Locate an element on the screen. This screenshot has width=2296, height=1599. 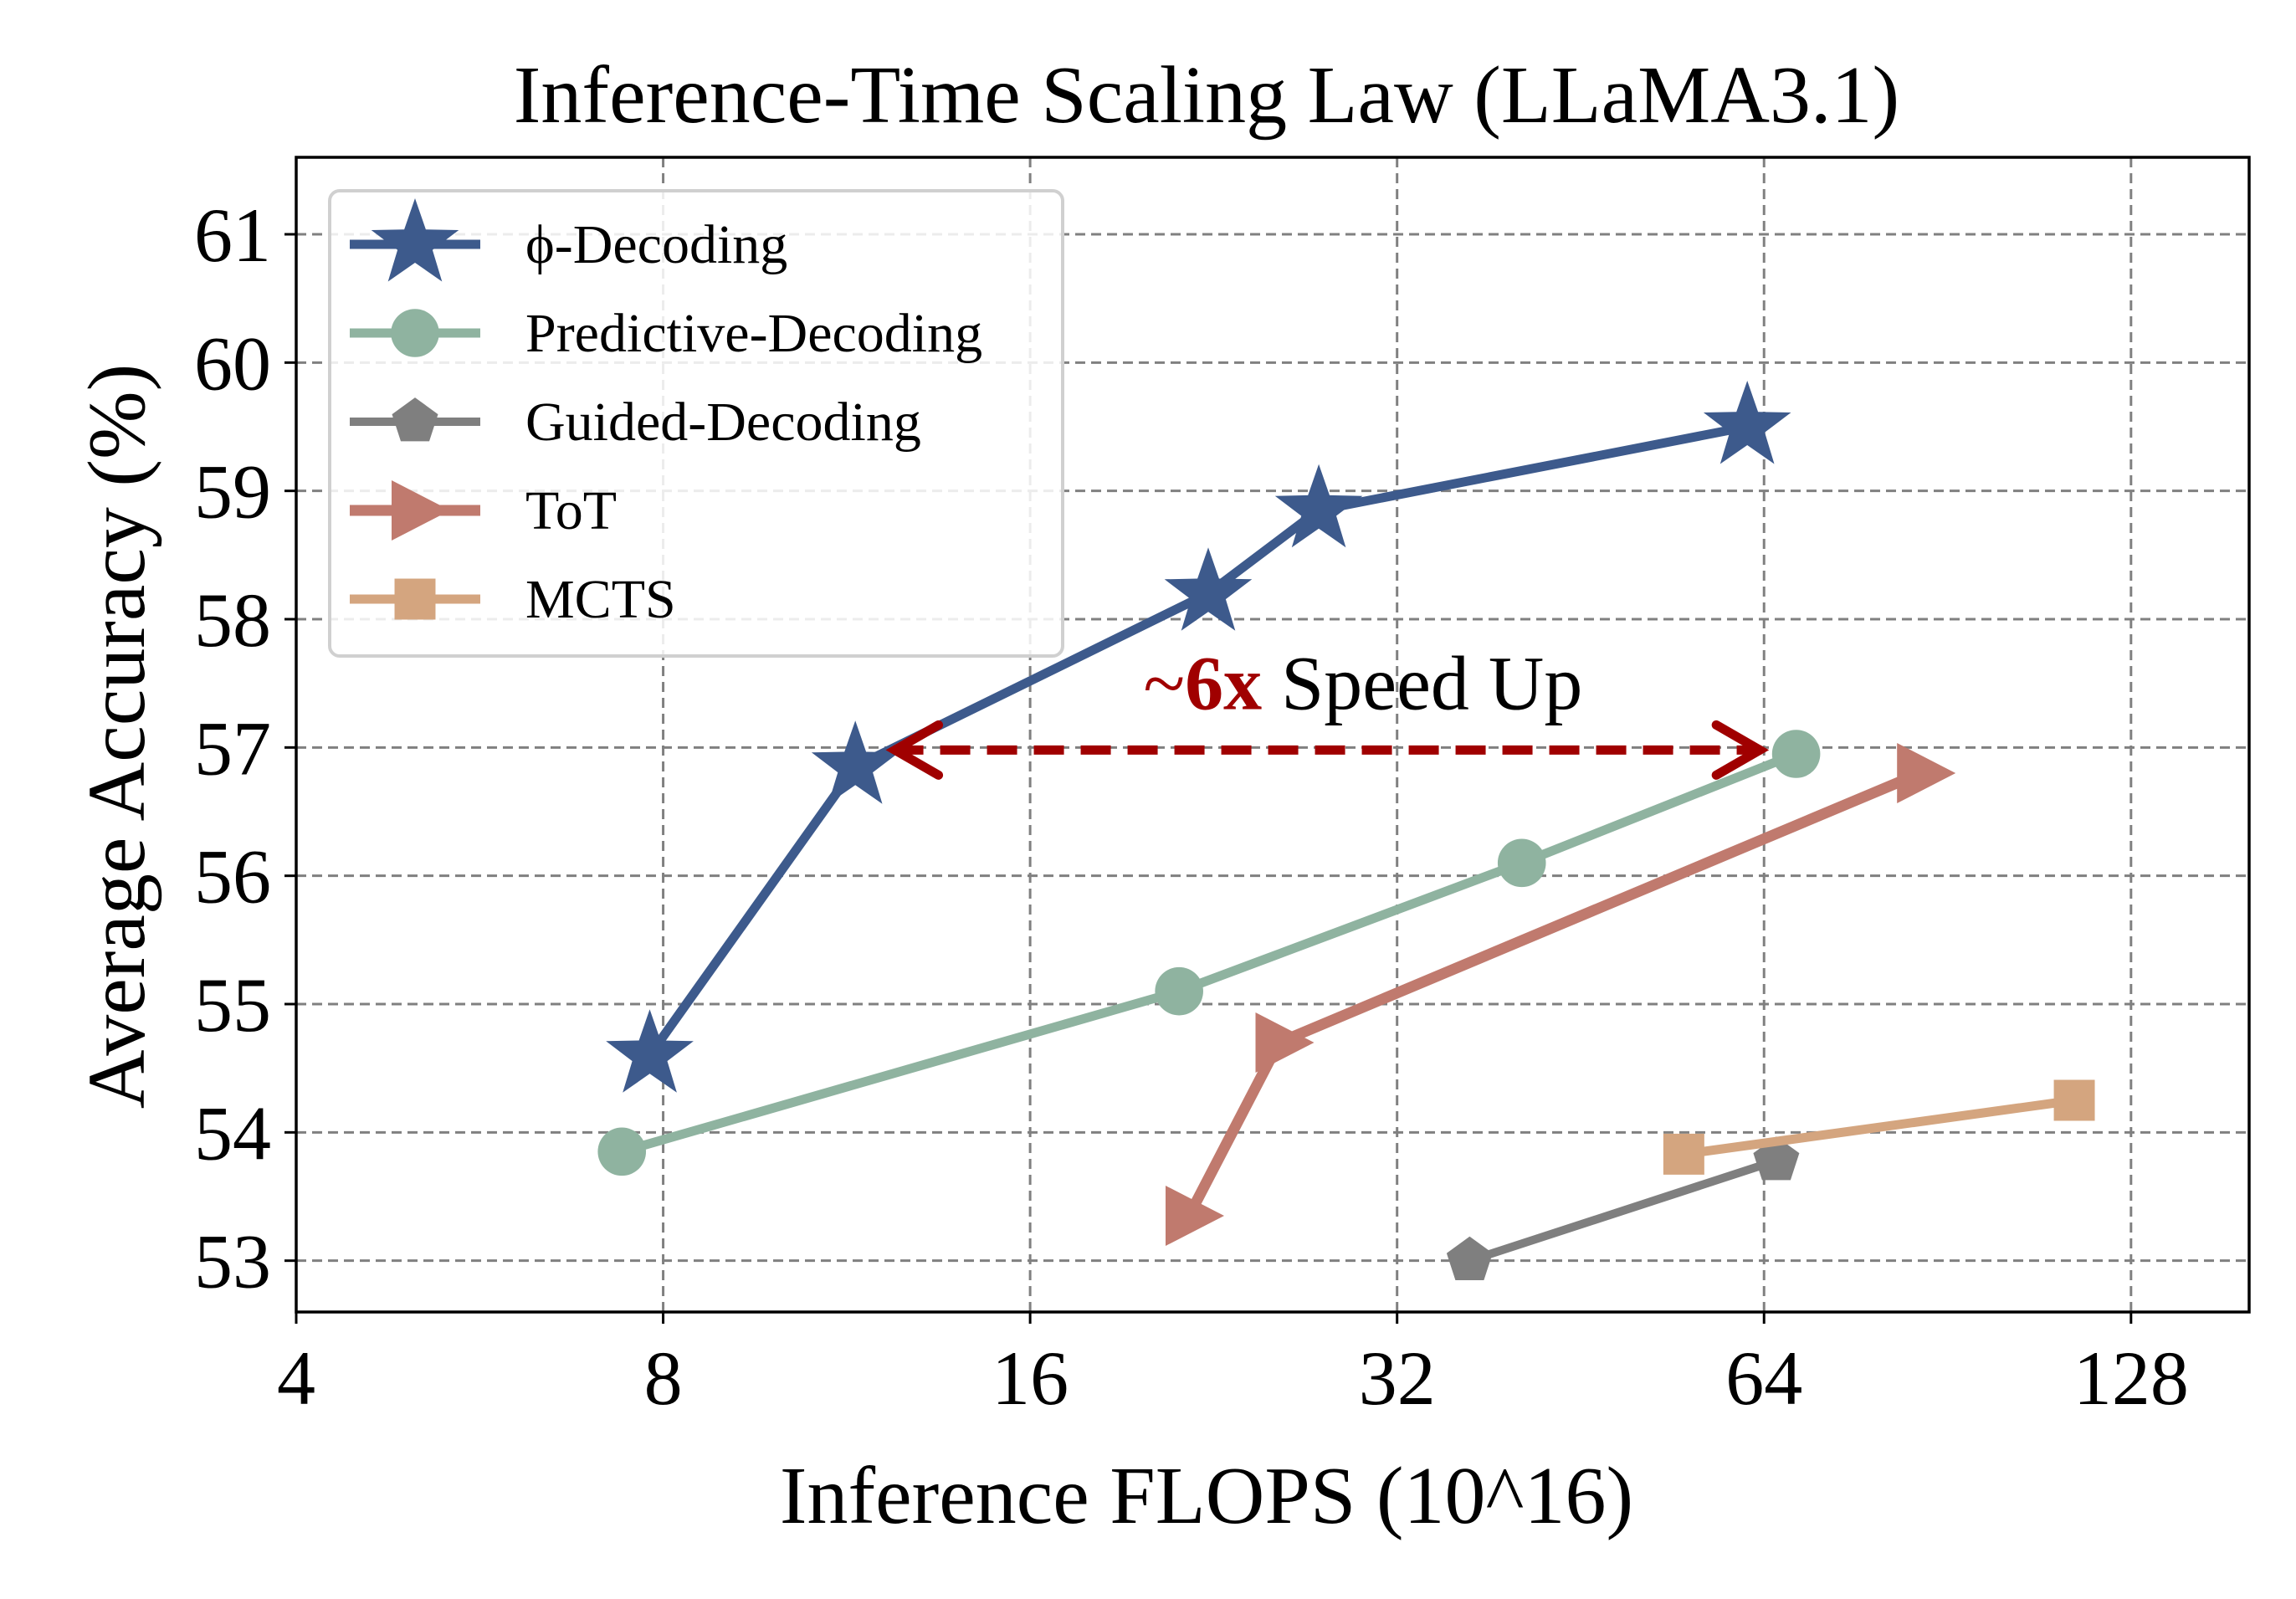
speedup-prefix: ~ is located at coordinates (1164, 682).